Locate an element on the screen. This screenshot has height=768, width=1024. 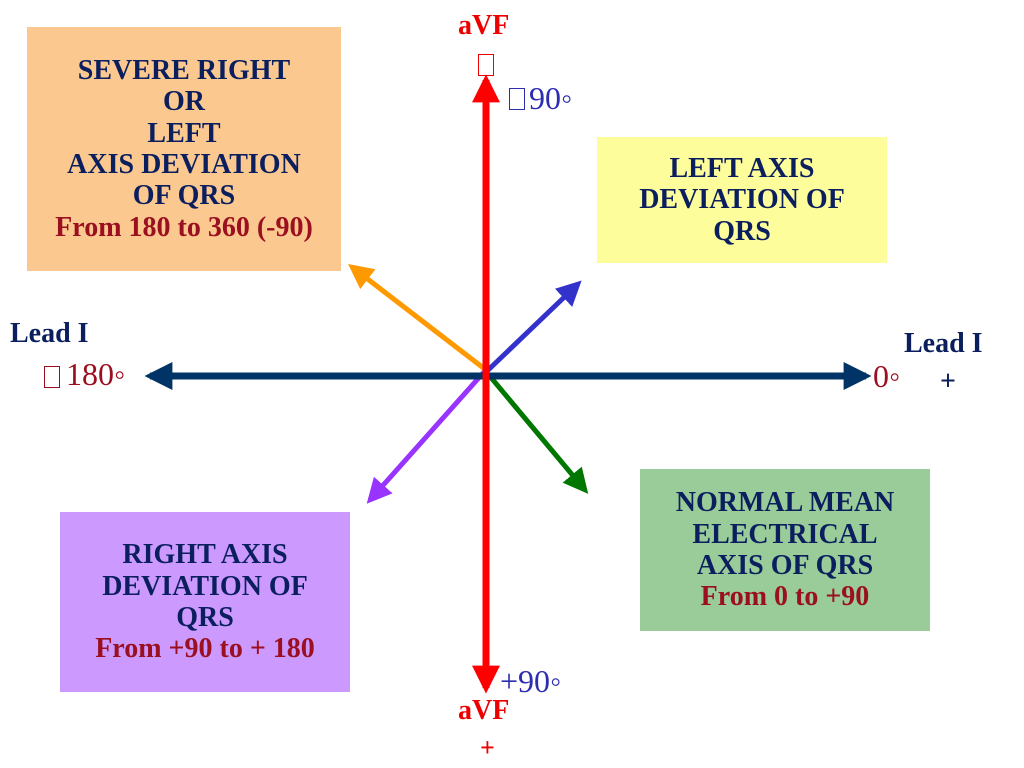
left-deviation-line-2: DEVIATION OF is located at coordinates (742, 200).